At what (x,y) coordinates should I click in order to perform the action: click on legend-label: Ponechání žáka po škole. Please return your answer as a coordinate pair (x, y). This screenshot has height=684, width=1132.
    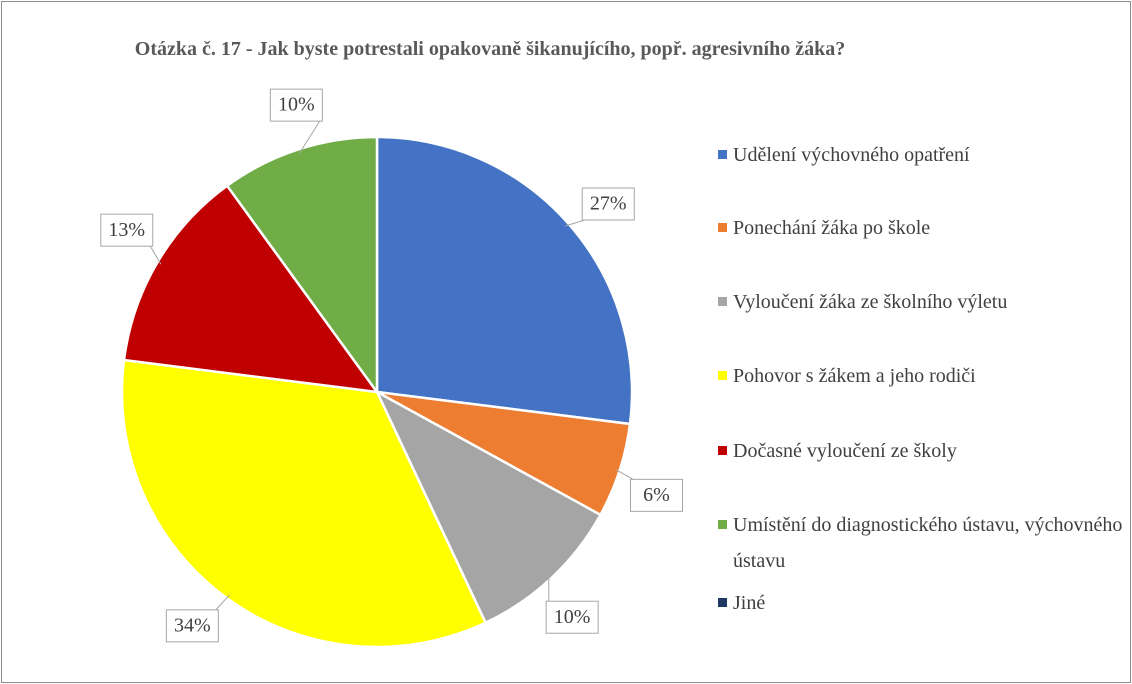
    Looking at the image, I should click on (832, 228).